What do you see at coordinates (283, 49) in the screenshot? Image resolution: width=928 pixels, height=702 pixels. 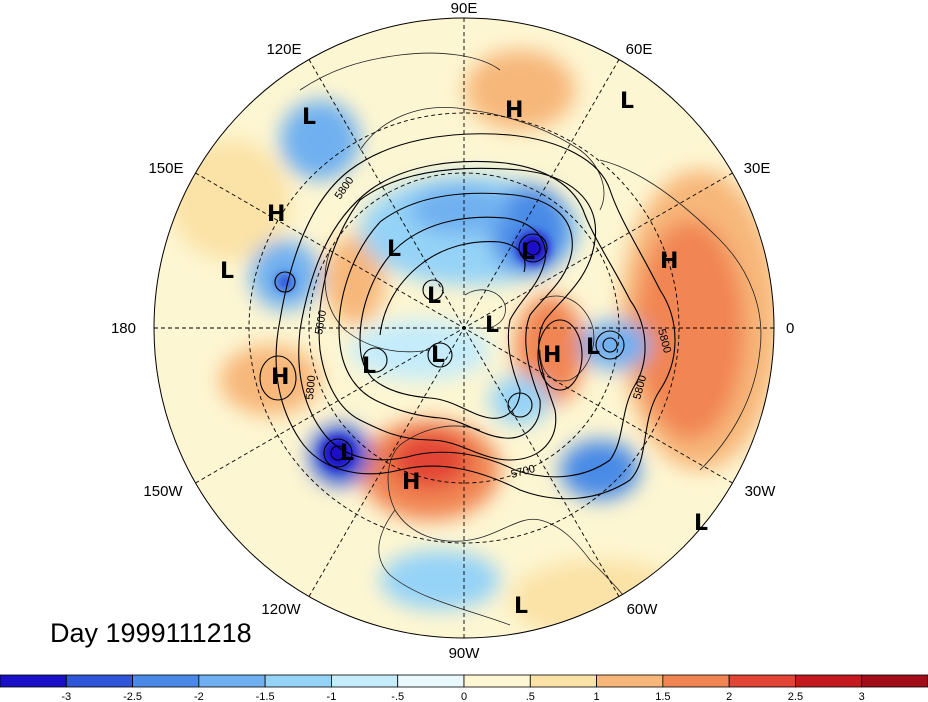 I see `lon-label-120e: 120E` at bounding box center [283, 49].